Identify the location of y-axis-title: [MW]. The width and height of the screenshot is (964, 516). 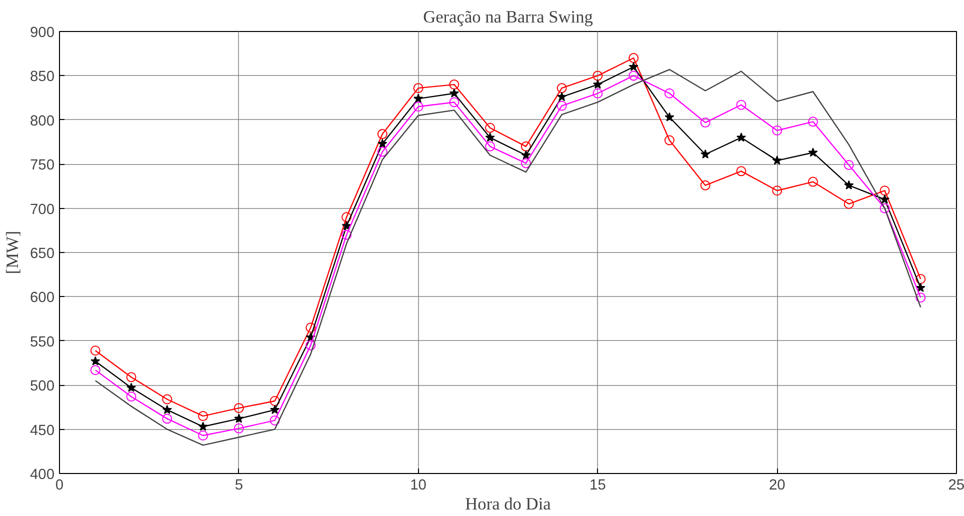
(12, 252).